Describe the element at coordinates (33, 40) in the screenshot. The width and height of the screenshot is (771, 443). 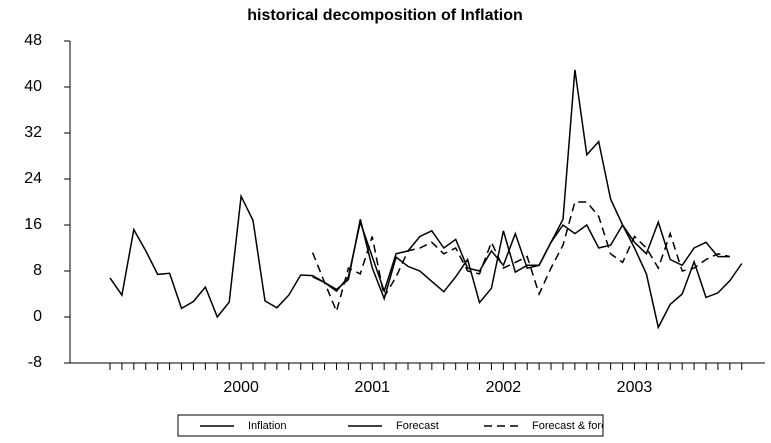
I see `y-tick-label: 48` at that location.